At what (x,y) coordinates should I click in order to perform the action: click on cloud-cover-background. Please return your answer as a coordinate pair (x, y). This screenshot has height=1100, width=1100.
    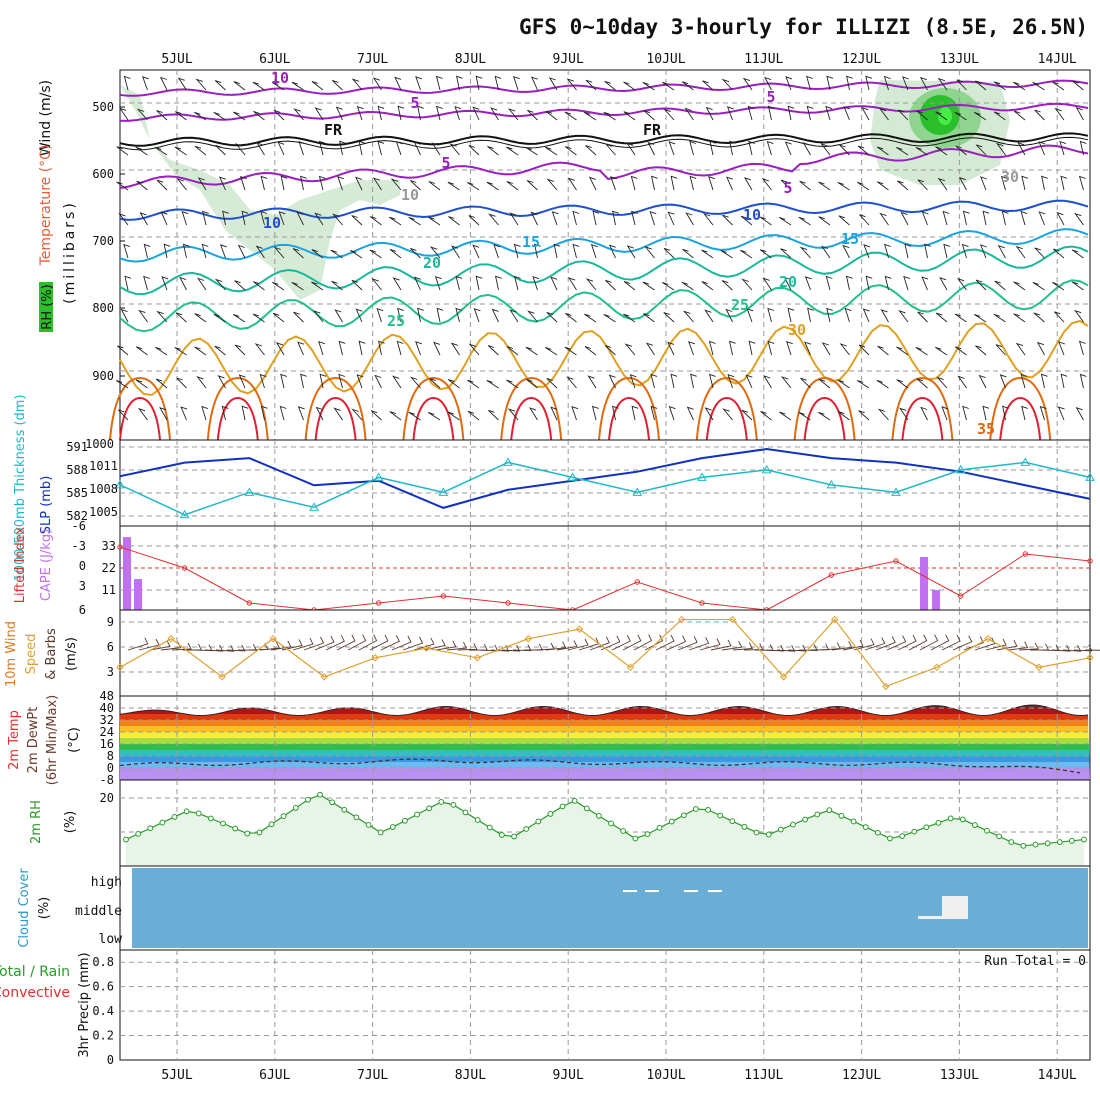
    Looking at the image, I should click on (610, 908).